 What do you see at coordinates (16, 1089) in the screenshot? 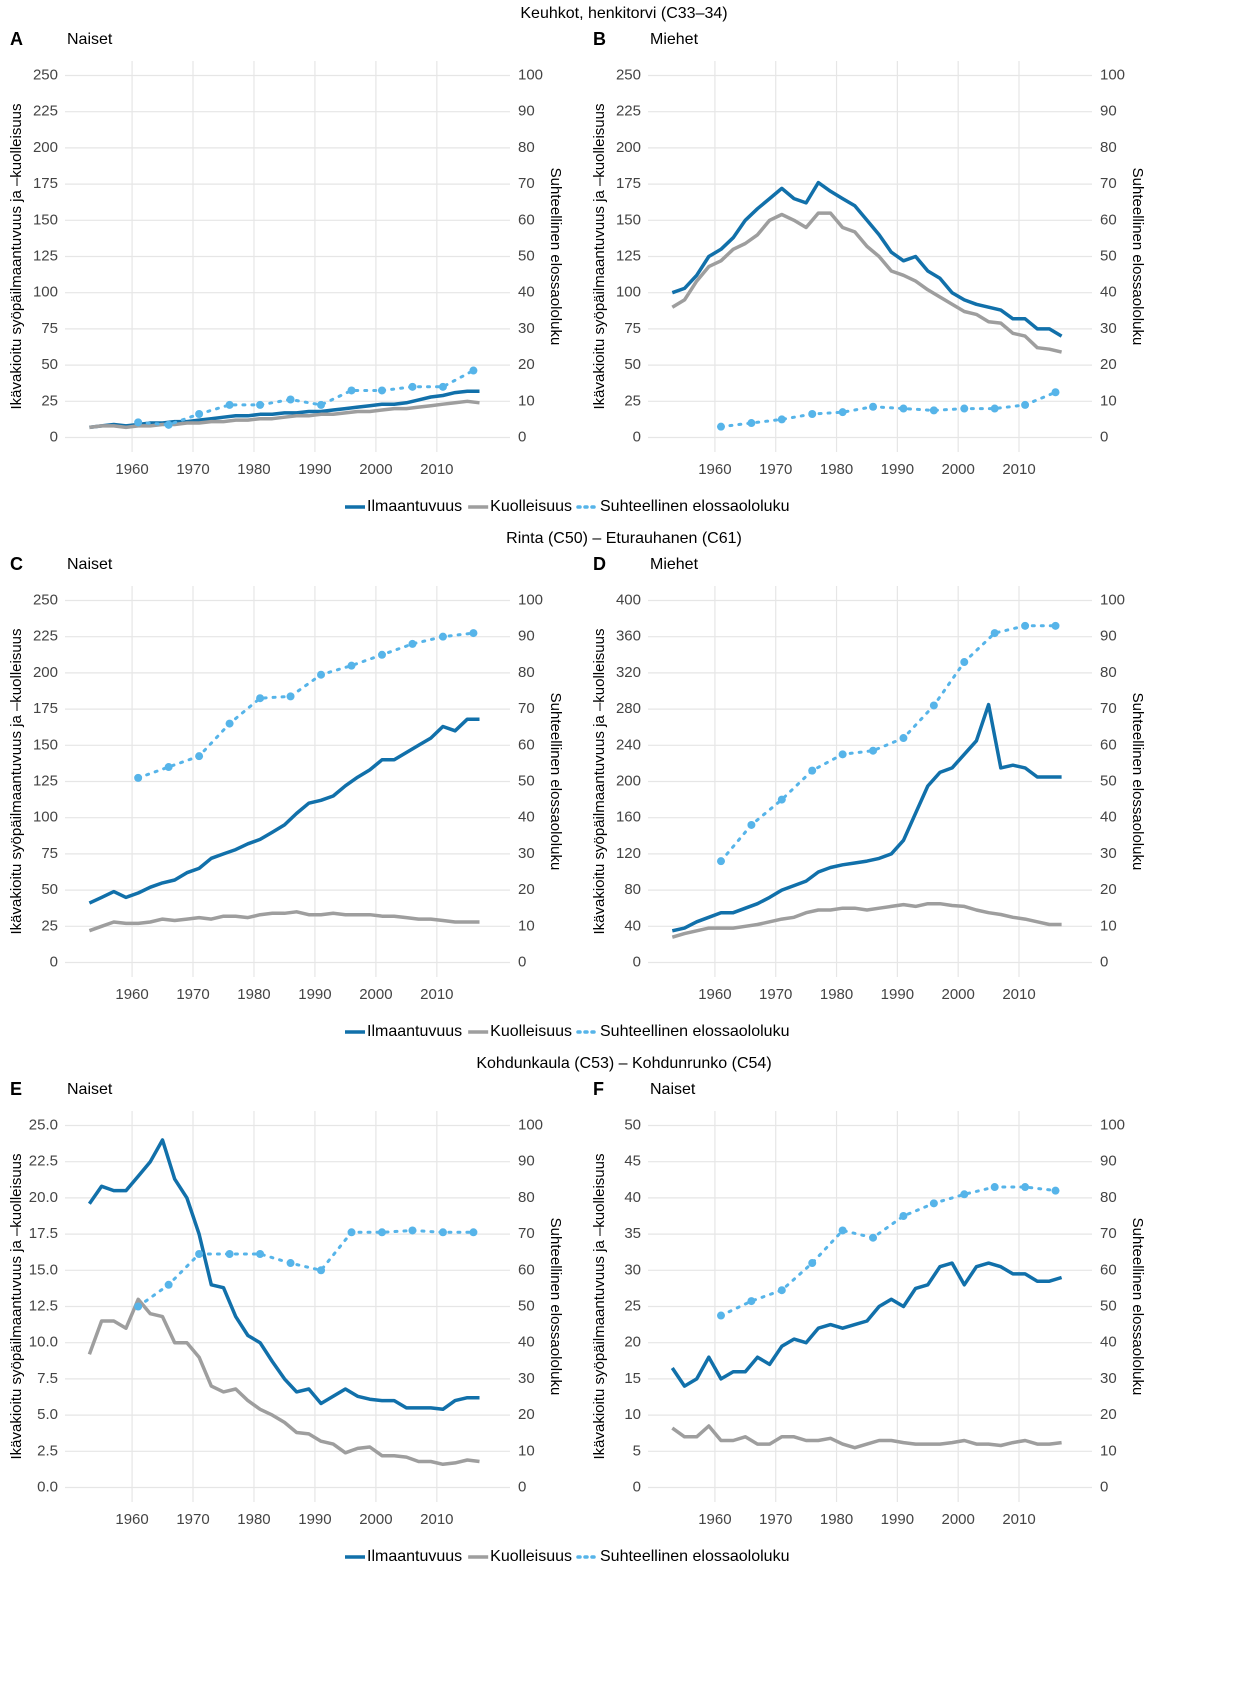
I see `panel-label: E` at bounding box center [16, 1089].